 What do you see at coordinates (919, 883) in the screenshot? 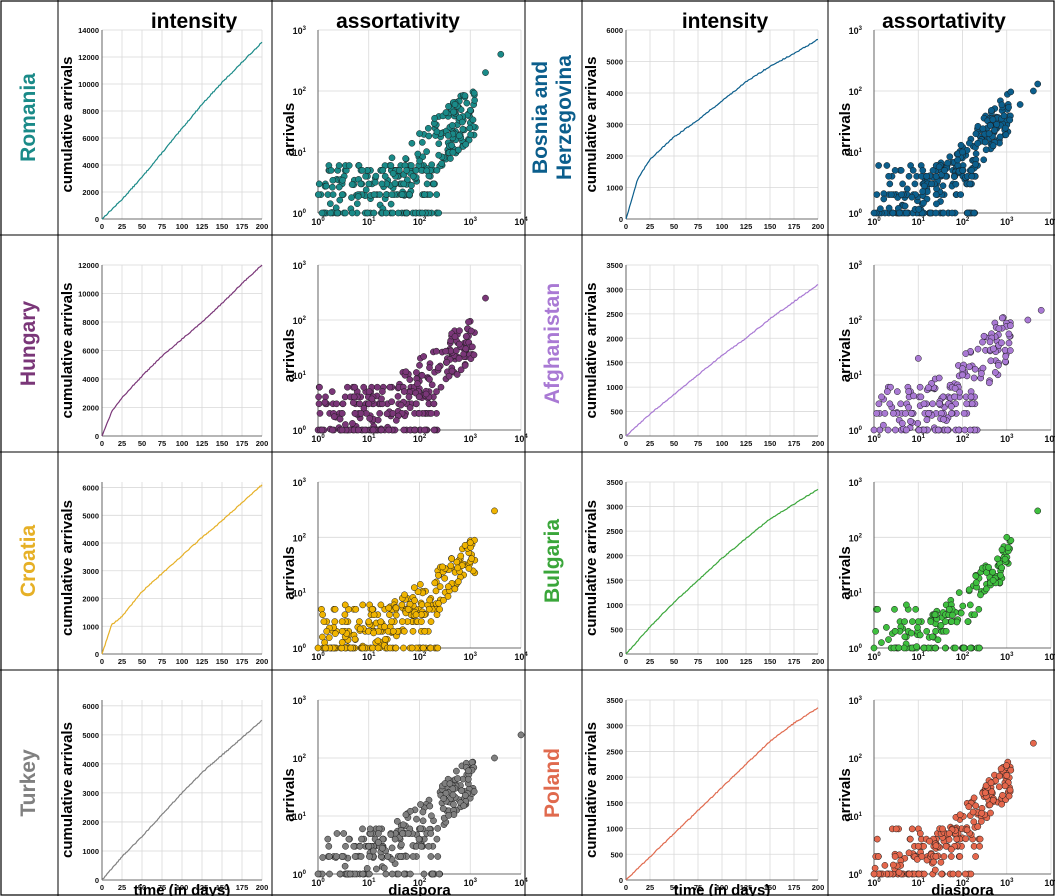
I see `x-tick-label: 101` at bounding box center [919, 883].